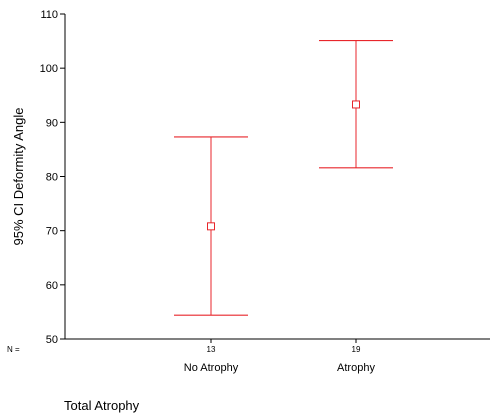 This screenshot has width=492, height=415. Describe the element at coordinates (356, 349) in the screenshot. I see `n-count-label: 19` at that location.